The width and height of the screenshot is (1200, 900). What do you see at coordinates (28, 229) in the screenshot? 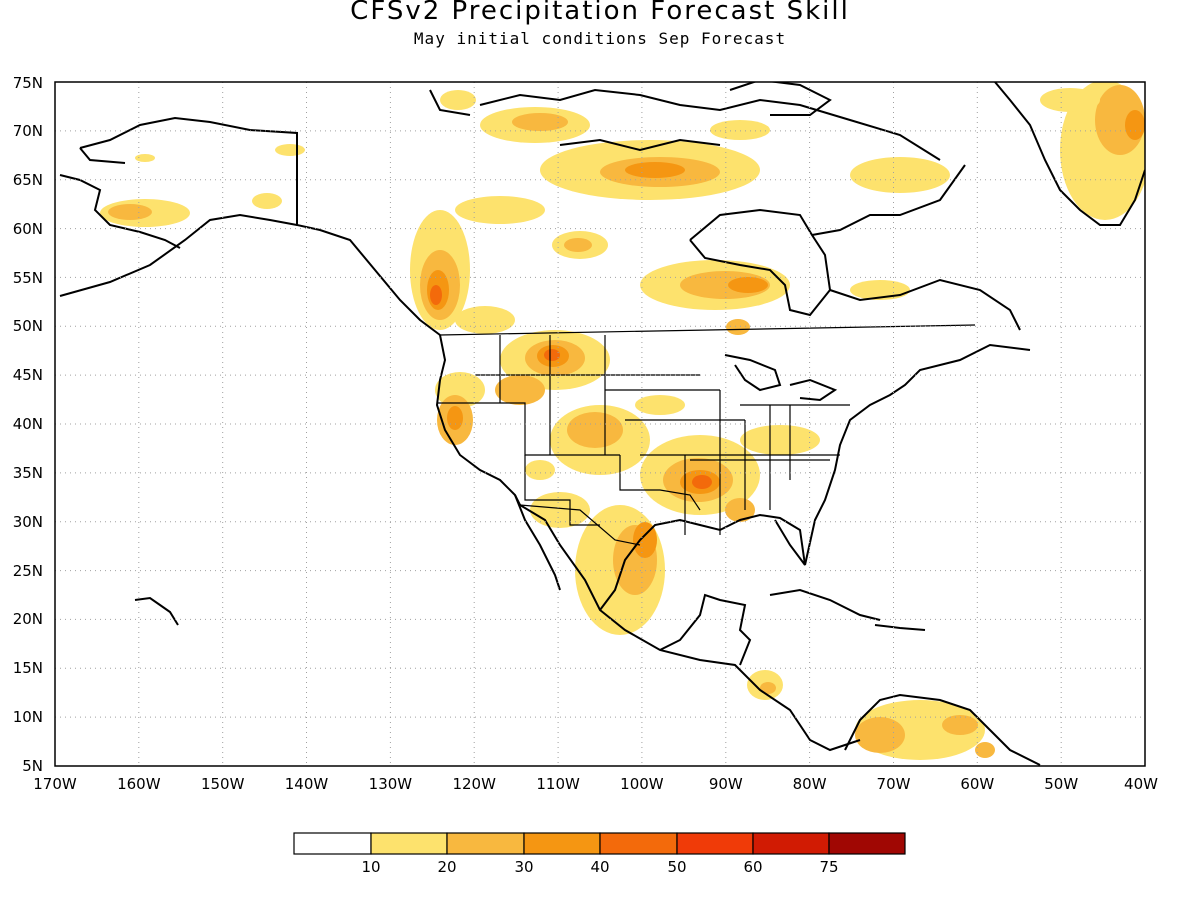
I see `lat-label: 60N` at bounding box center [28, 229].